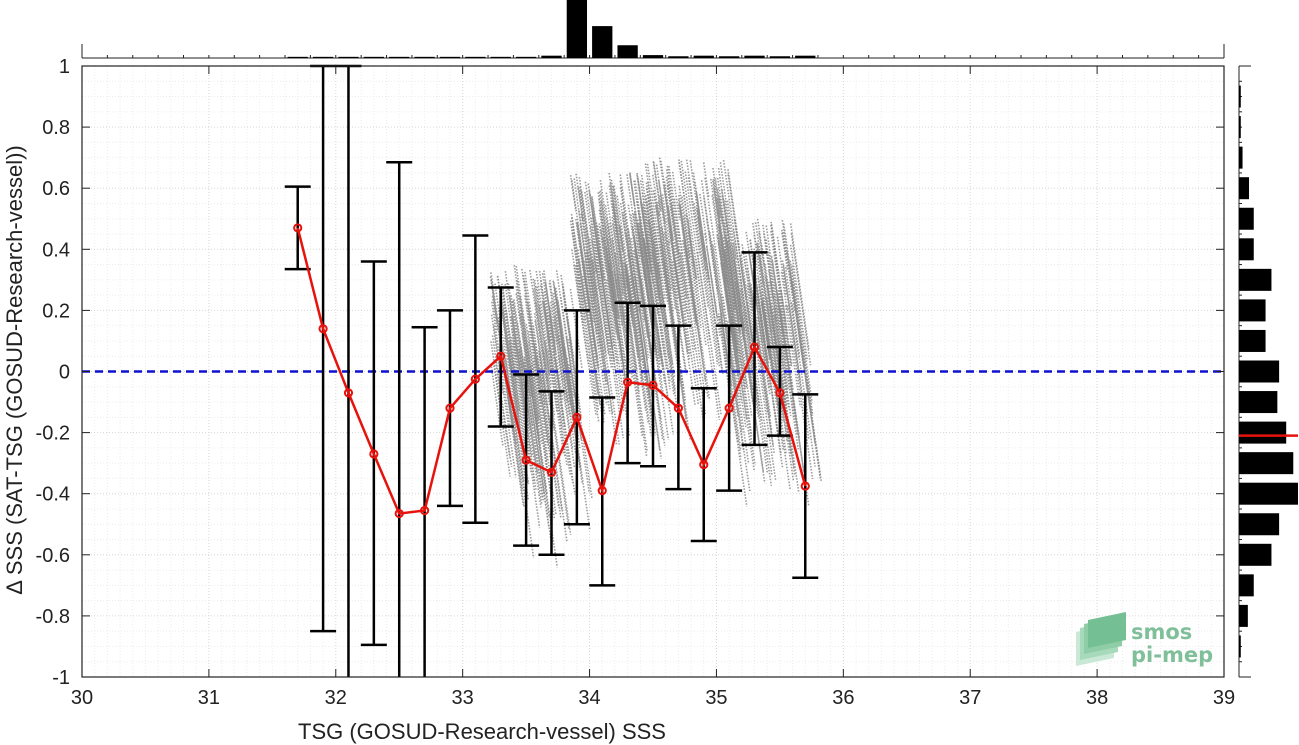  I want to click on errorbar, so click(424, 501).